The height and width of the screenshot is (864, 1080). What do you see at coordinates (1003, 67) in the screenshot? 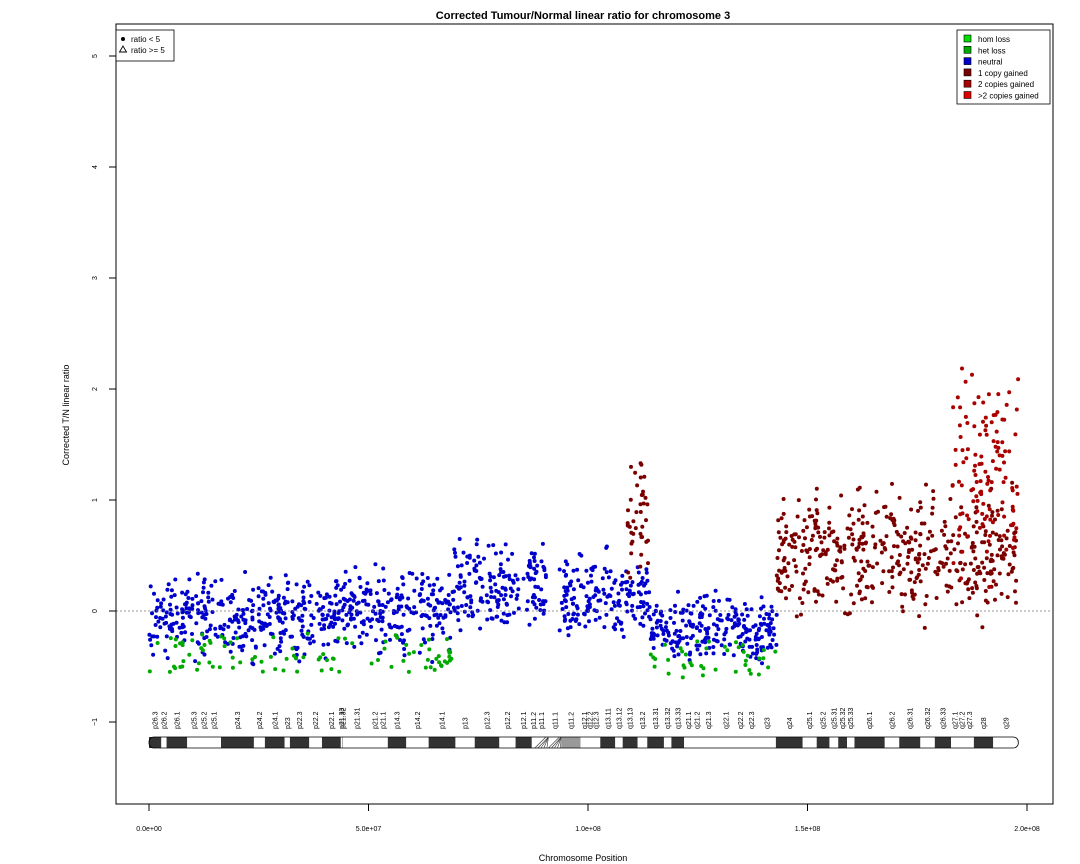
I see `state-legend-box` at bounding box center [1003, 67].